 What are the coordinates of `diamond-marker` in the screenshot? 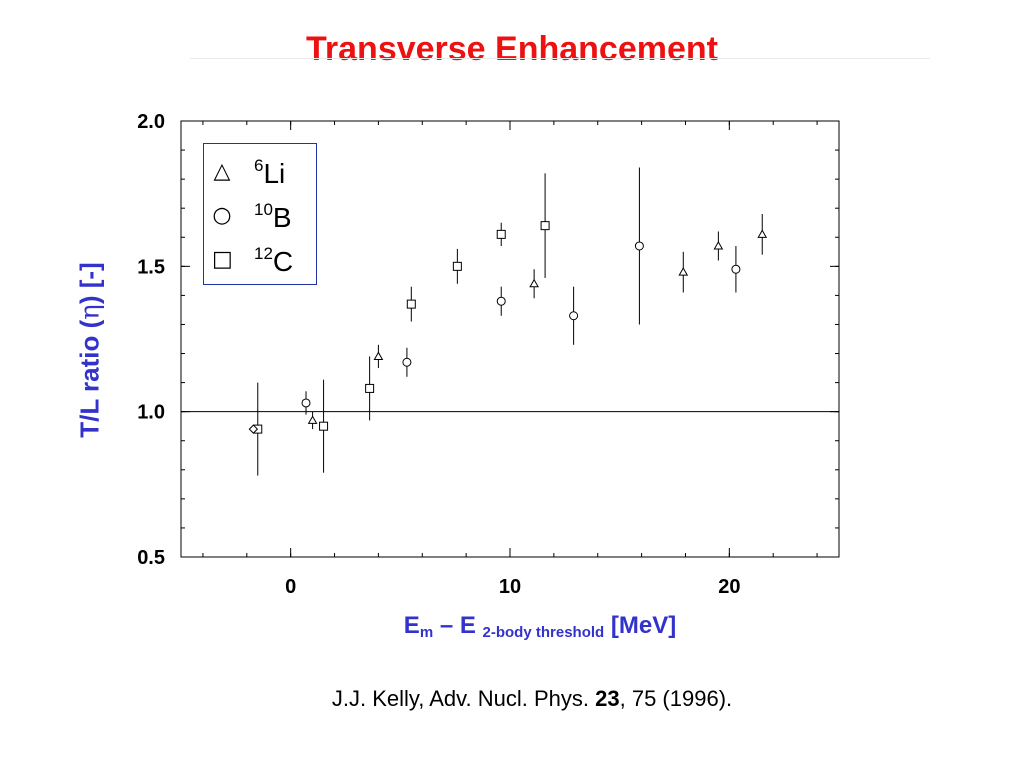 It's located at (253, 429).